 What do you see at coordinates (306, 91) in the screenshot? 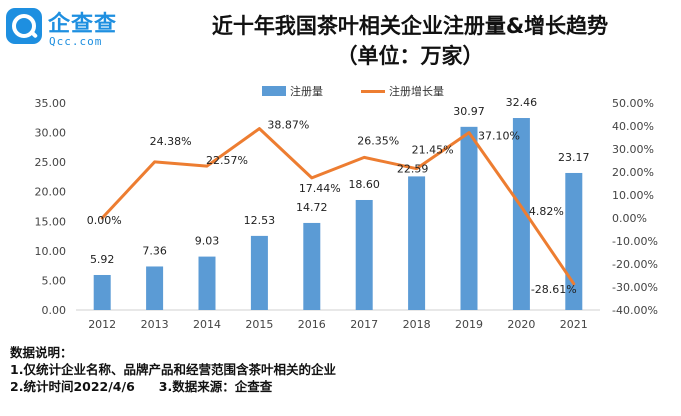
I see `legend-label-bar: 注册量` at bounding box center [306, 91].